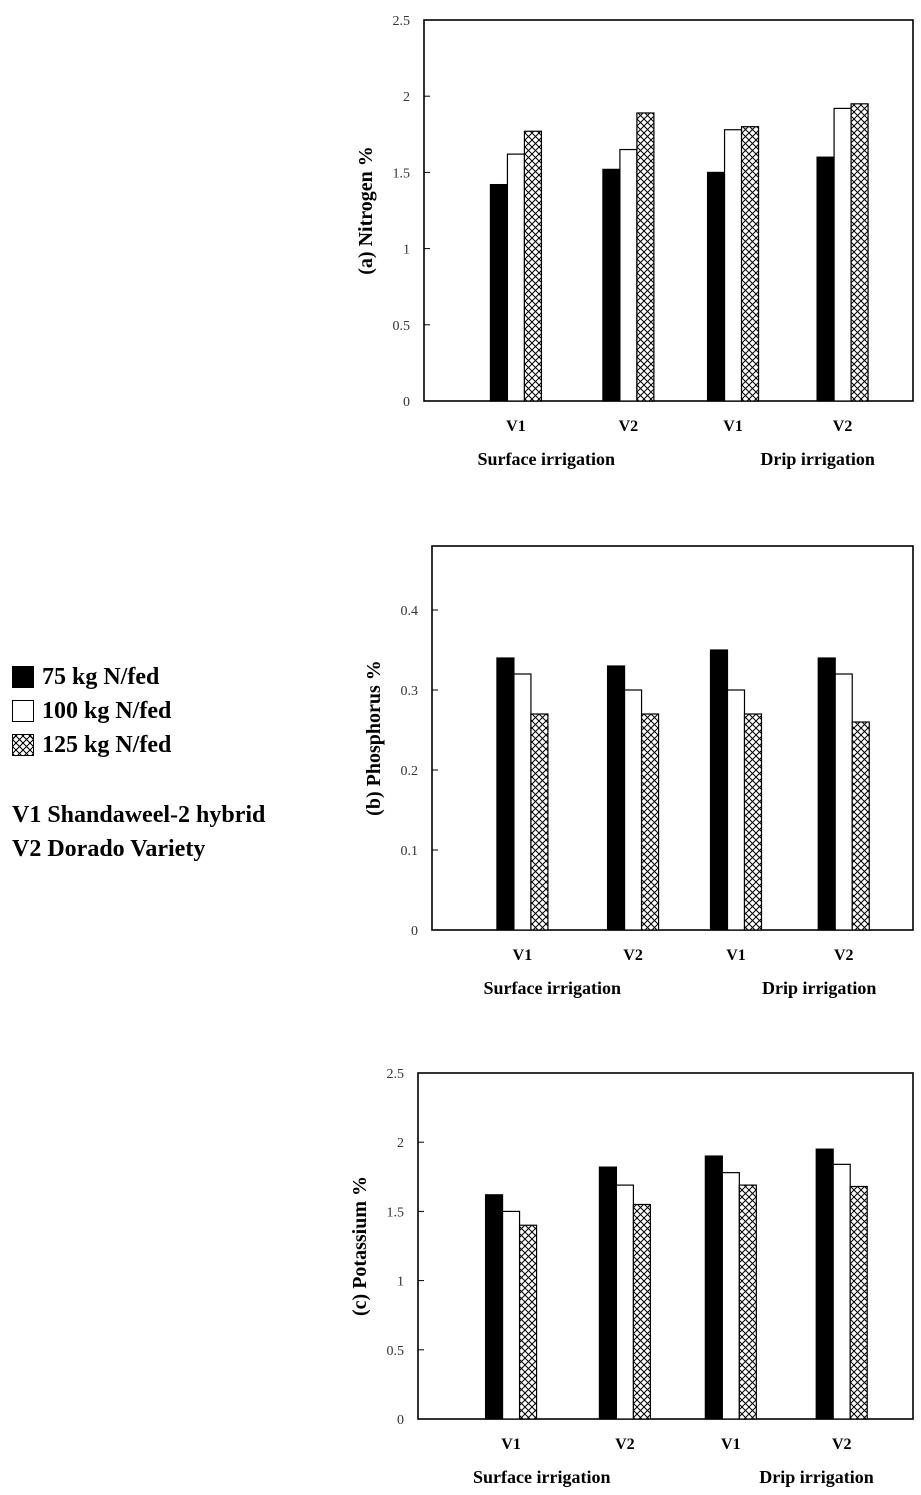  I want to click on variety-label: V2 Dorado Variety, so click(109, 849).